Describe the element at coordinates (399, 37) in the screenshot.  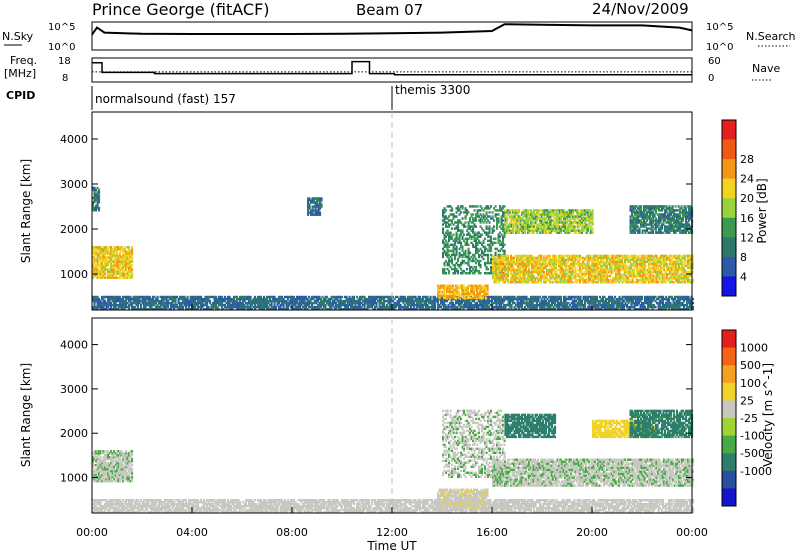
I see `nsky-panel: N.Sky 10^5 10^0 10^5 10^0 N.Search` at that location.